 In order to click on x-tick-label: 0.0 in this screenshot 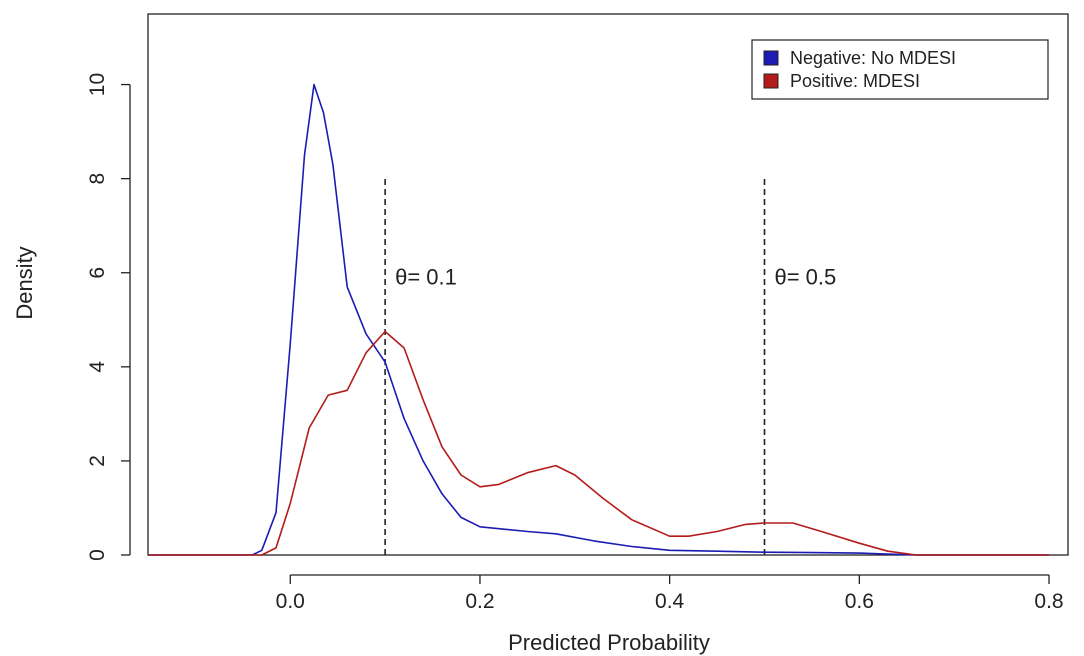, I will do `click(290, 601)`.